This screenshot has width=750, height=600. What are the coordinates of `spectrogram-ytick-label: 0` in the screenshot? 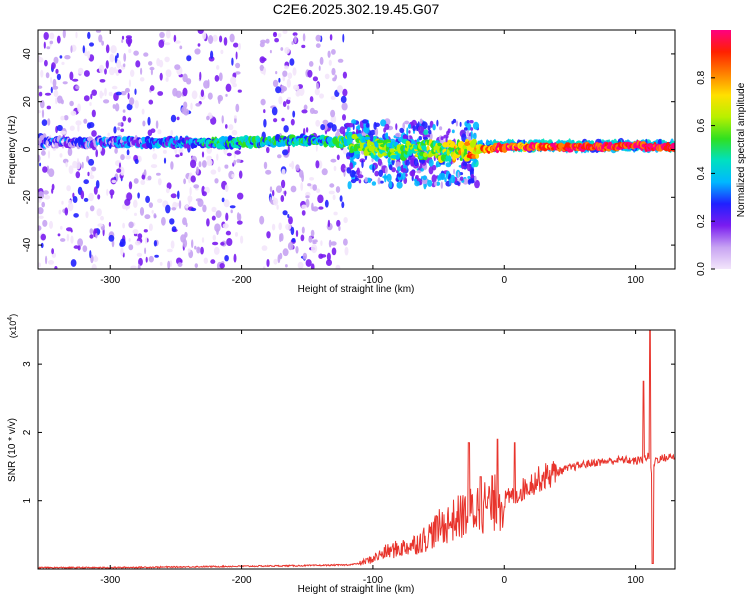 It's located at (27, 149).